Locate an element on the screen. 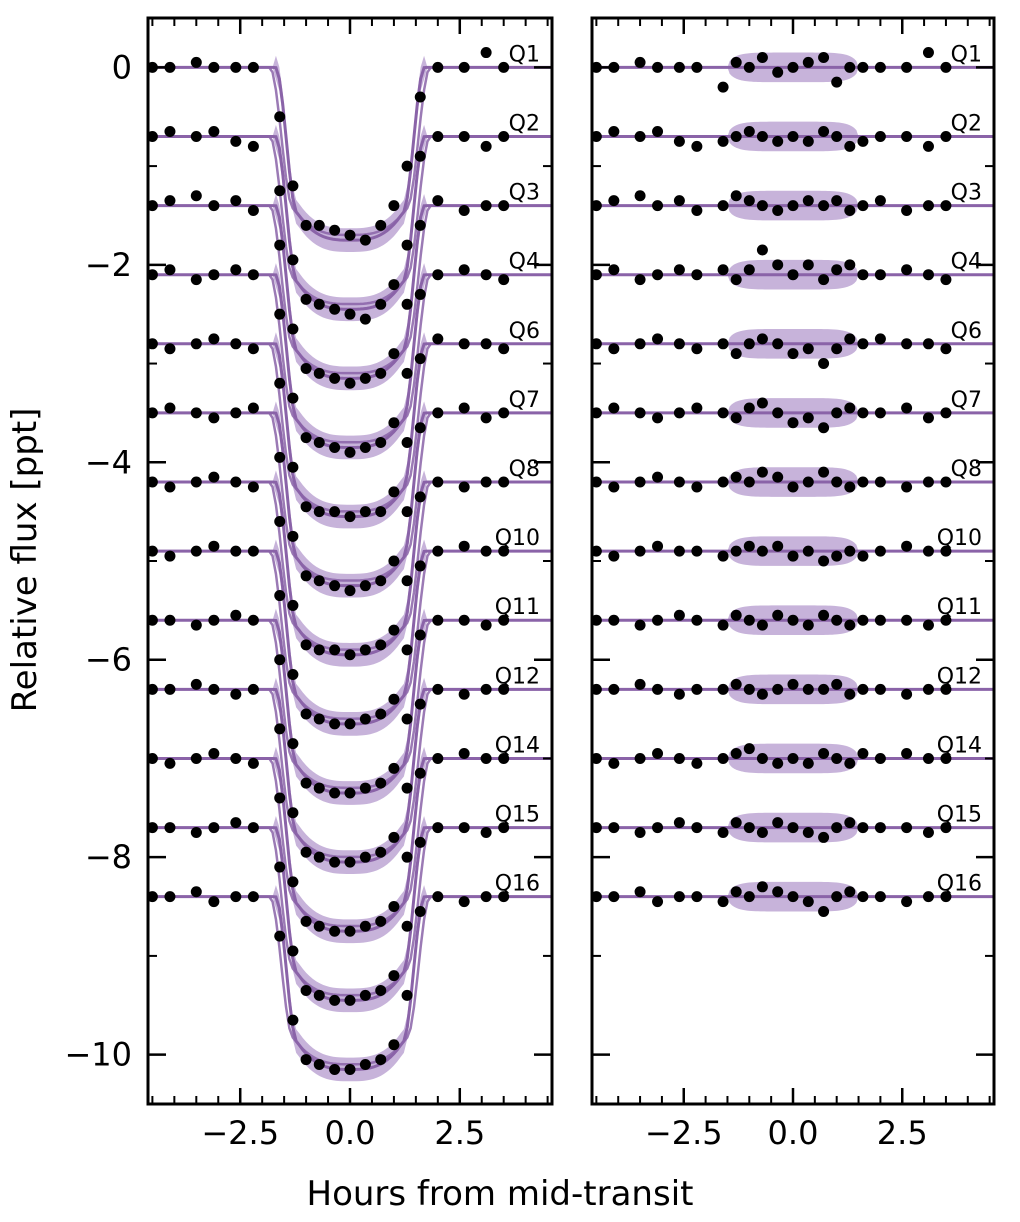 This screenshot has height=1222, width=1020. series-q11 is located at coordinates (350, 706).